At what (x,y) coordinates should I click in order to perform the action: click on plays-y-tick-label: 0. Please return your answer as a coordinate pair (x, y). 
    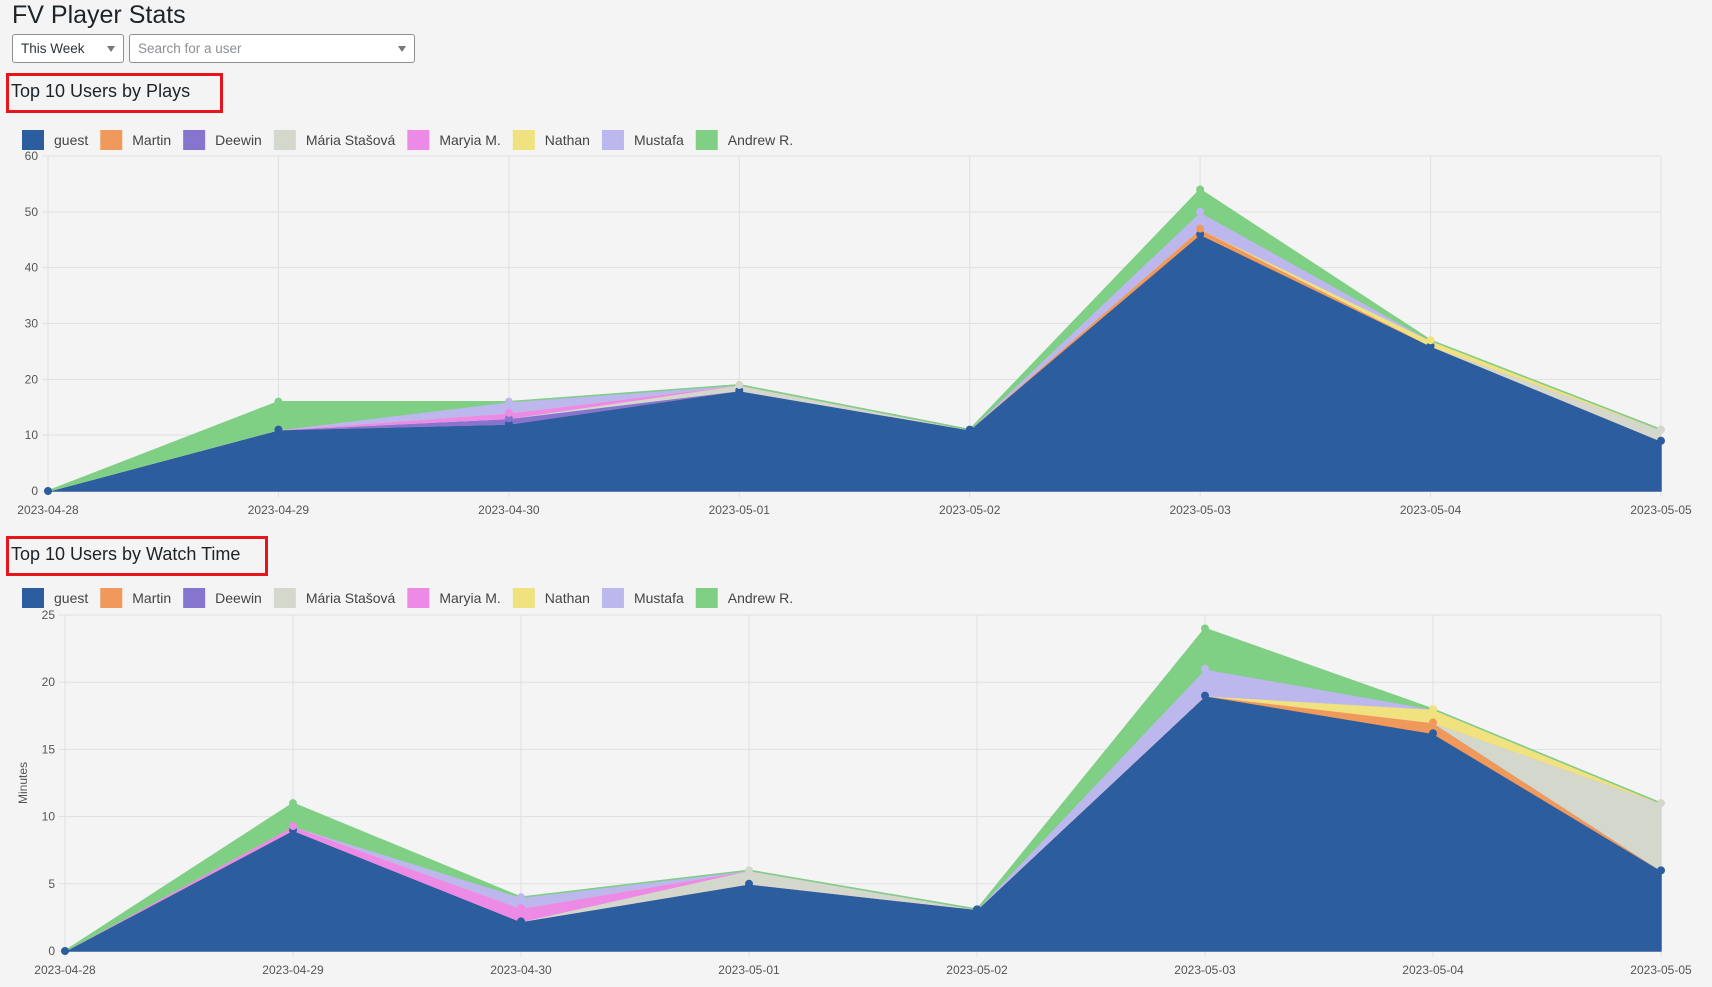
    Looking at the image, I should click on (34, 491).